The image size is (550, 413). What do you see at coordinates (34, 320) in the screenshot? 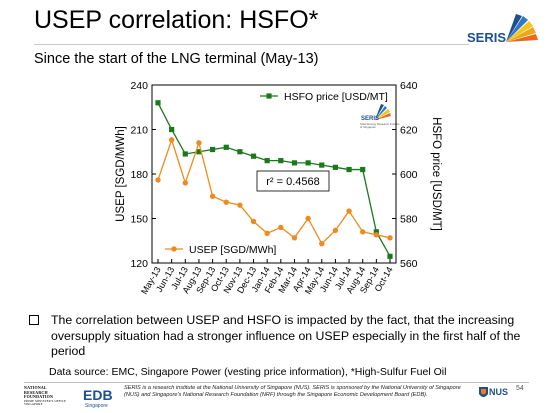
I see `bullet-box-icon` at bounding box center [34, 320].